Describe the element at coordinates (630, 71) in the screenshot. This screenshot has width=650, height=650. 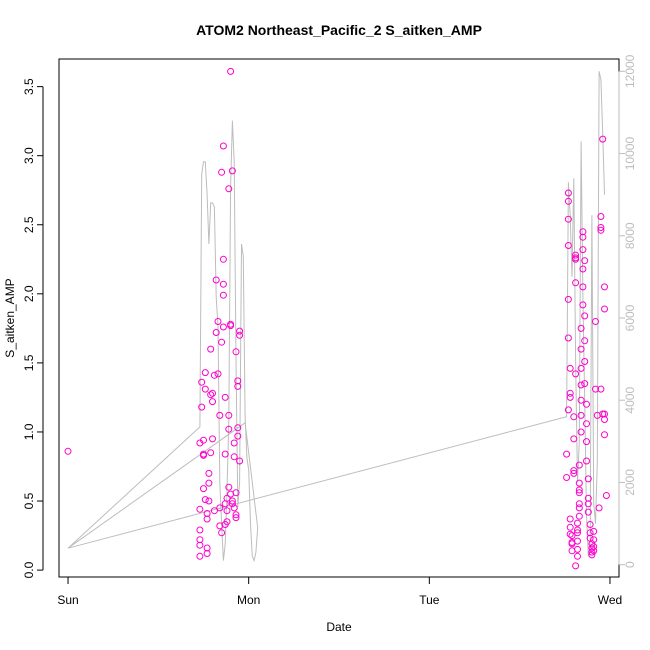
I see `right-tick-label: 12000` at that location.